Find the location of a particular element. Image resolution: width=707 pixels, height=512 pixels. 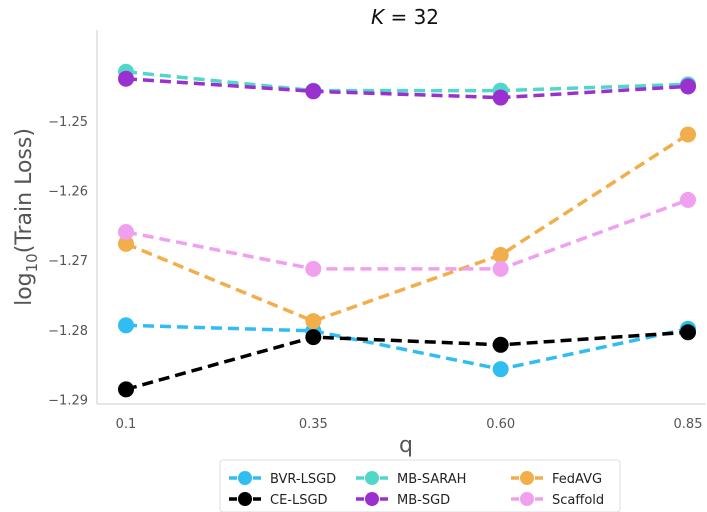

legend-label-ce-lsgd: CE-LSGD is located at coordinates (299, 500).